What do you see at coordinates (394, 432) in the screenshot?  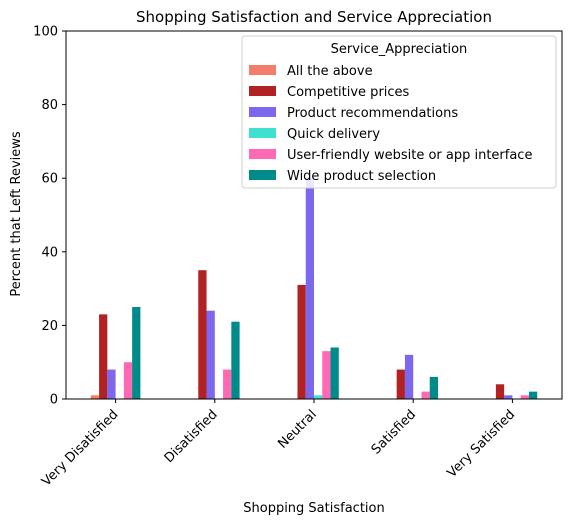 I see `x-tick-label: Satisfied` at bounding box center [394, 432].